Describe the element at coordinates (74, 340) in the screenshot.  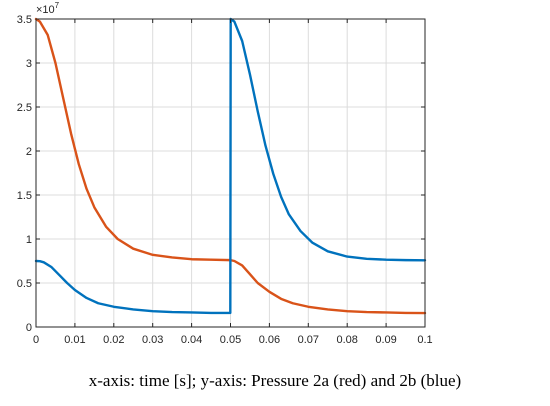
I see `x-tick-label: 0.01` at that location.